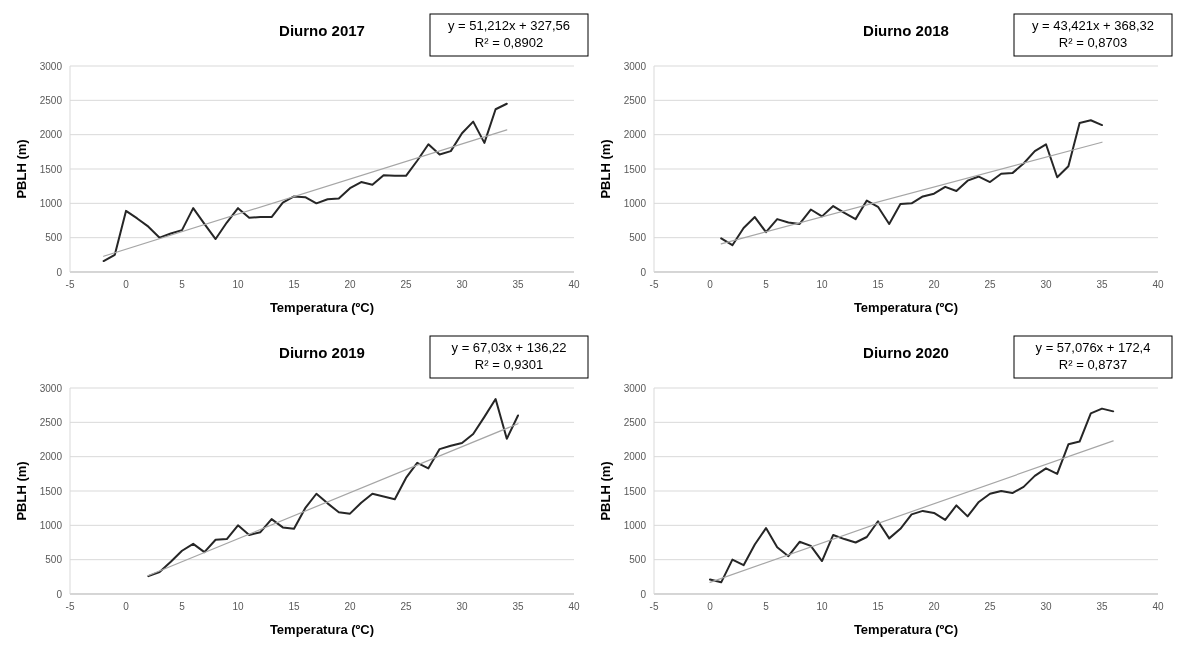 This screenshot has height=660, width=1184. Describe the element at coordinates (322, 30) in the screenshot. I see `chart-title: Diurno 2017` at that location.